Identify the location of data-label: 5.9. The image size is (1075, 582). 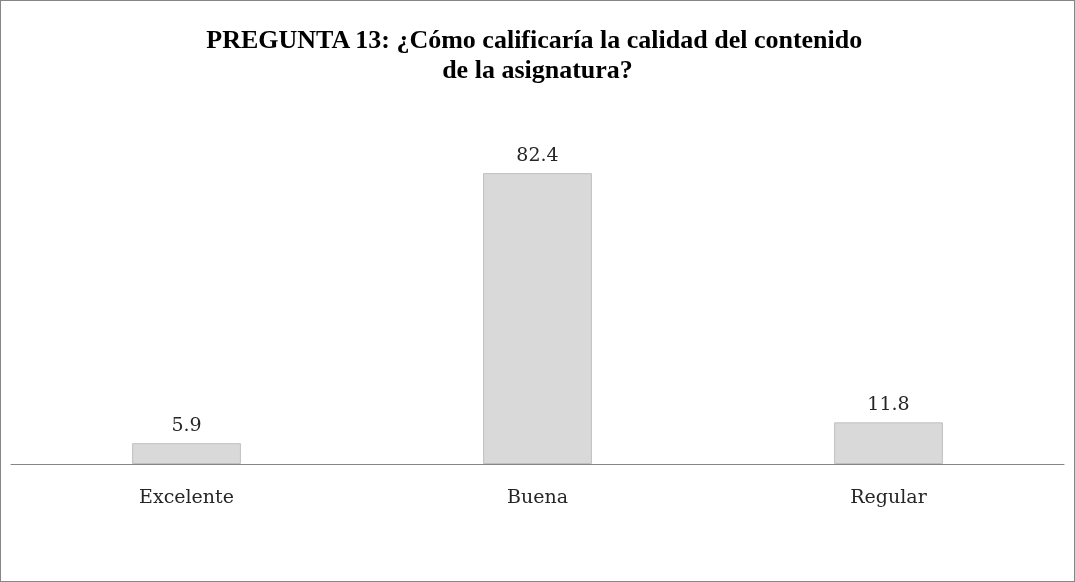
(186, 423).